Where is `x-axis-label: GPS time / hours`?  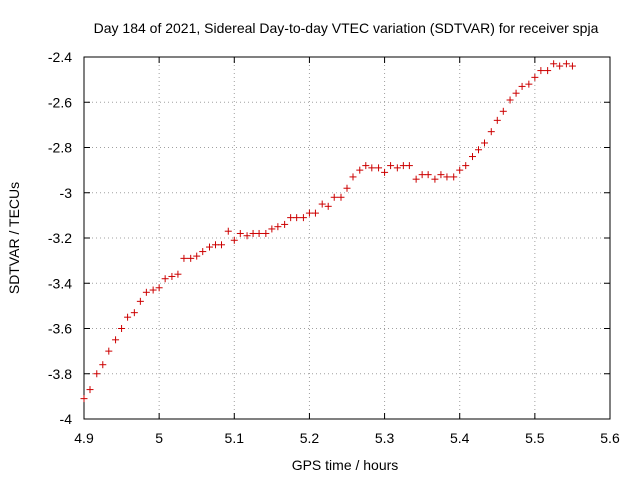
x-axis-label: GPS time / hours is located at coordinates (345, 465).